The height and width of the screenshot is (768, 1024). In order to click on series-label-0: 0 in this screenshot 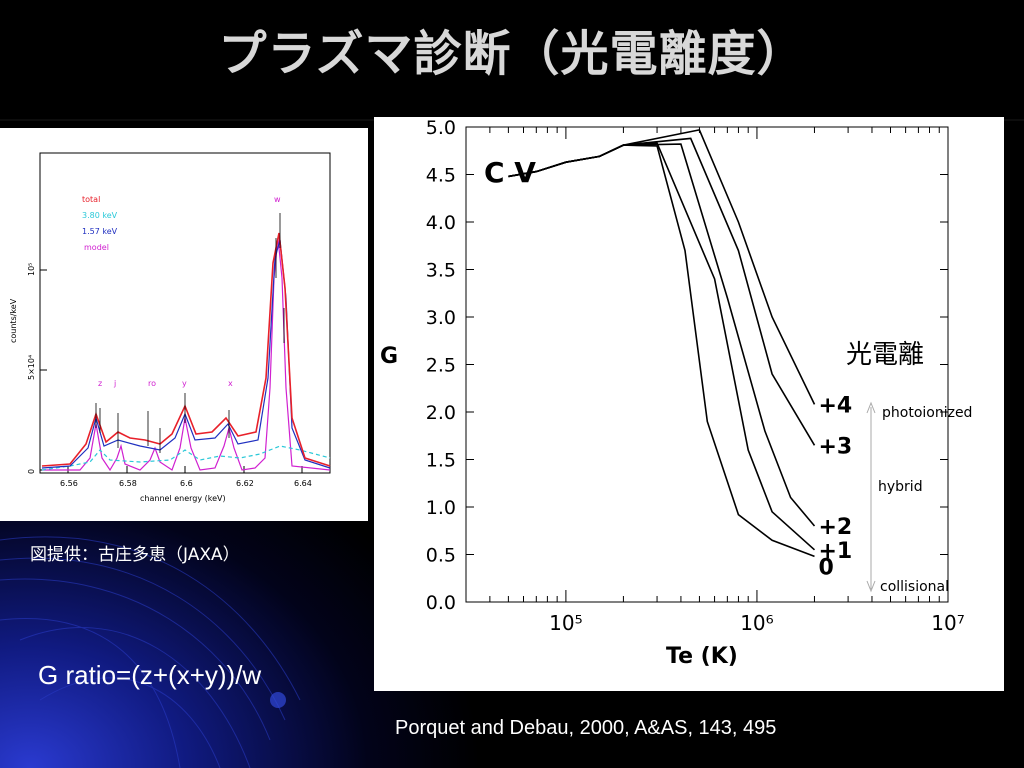, I will do `click(825, 567)`.